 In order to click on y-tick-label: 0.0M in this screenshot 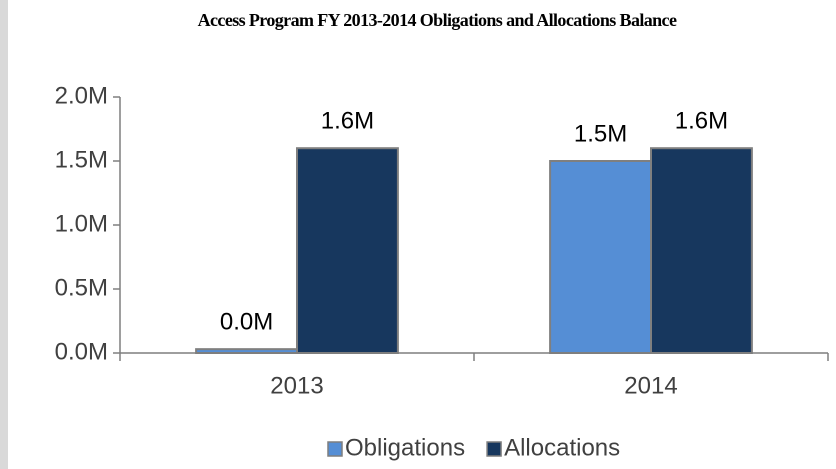, I will do `click(81, 351)`.